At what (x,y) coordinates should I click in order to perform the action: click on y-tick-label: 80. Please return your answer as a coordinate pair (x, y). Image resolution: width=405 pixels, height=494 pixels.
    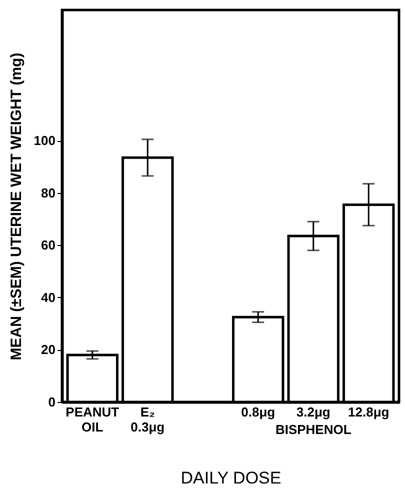
    Looking at the image, I should click on (48, 192).